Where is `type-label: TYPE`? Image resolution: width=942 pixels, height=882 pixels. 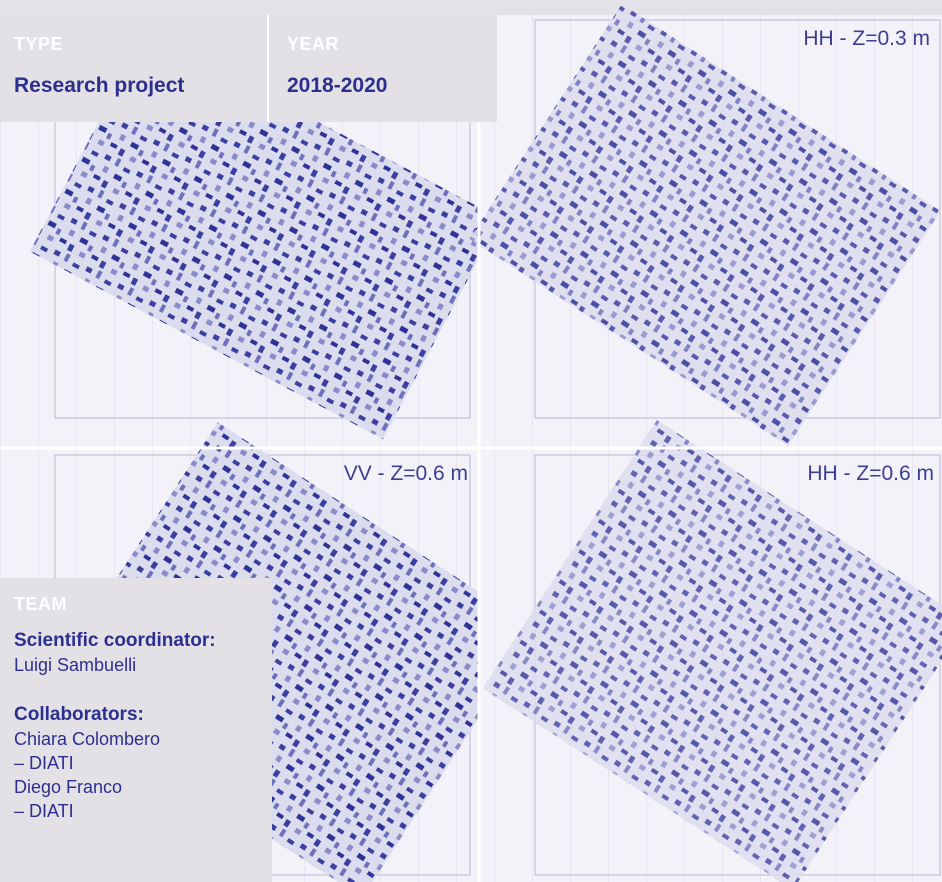
type-label: TYPE is located at coordinates (39, 44).